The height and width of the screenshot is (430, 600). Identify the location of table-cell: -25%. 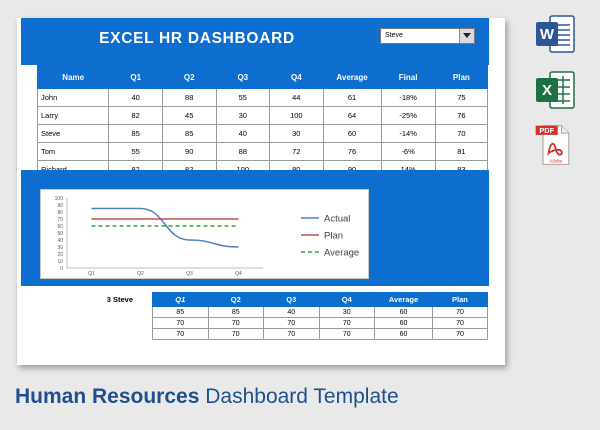
(408, 115).